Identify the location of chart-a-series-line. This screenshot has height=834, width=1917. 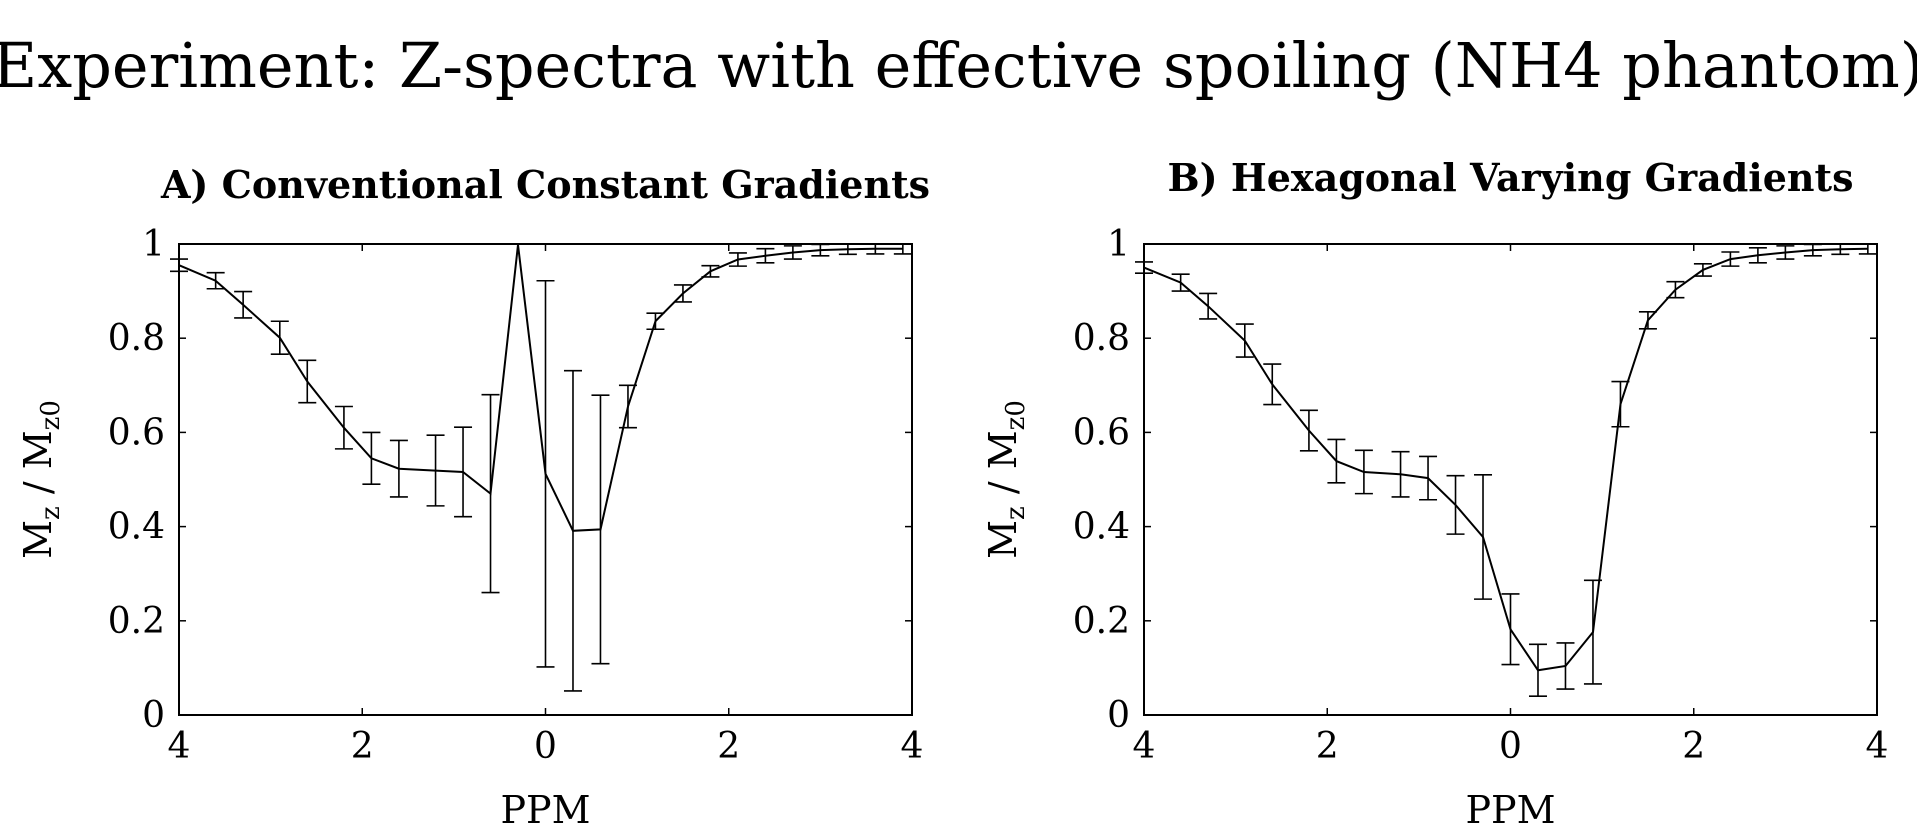
(540, 388).